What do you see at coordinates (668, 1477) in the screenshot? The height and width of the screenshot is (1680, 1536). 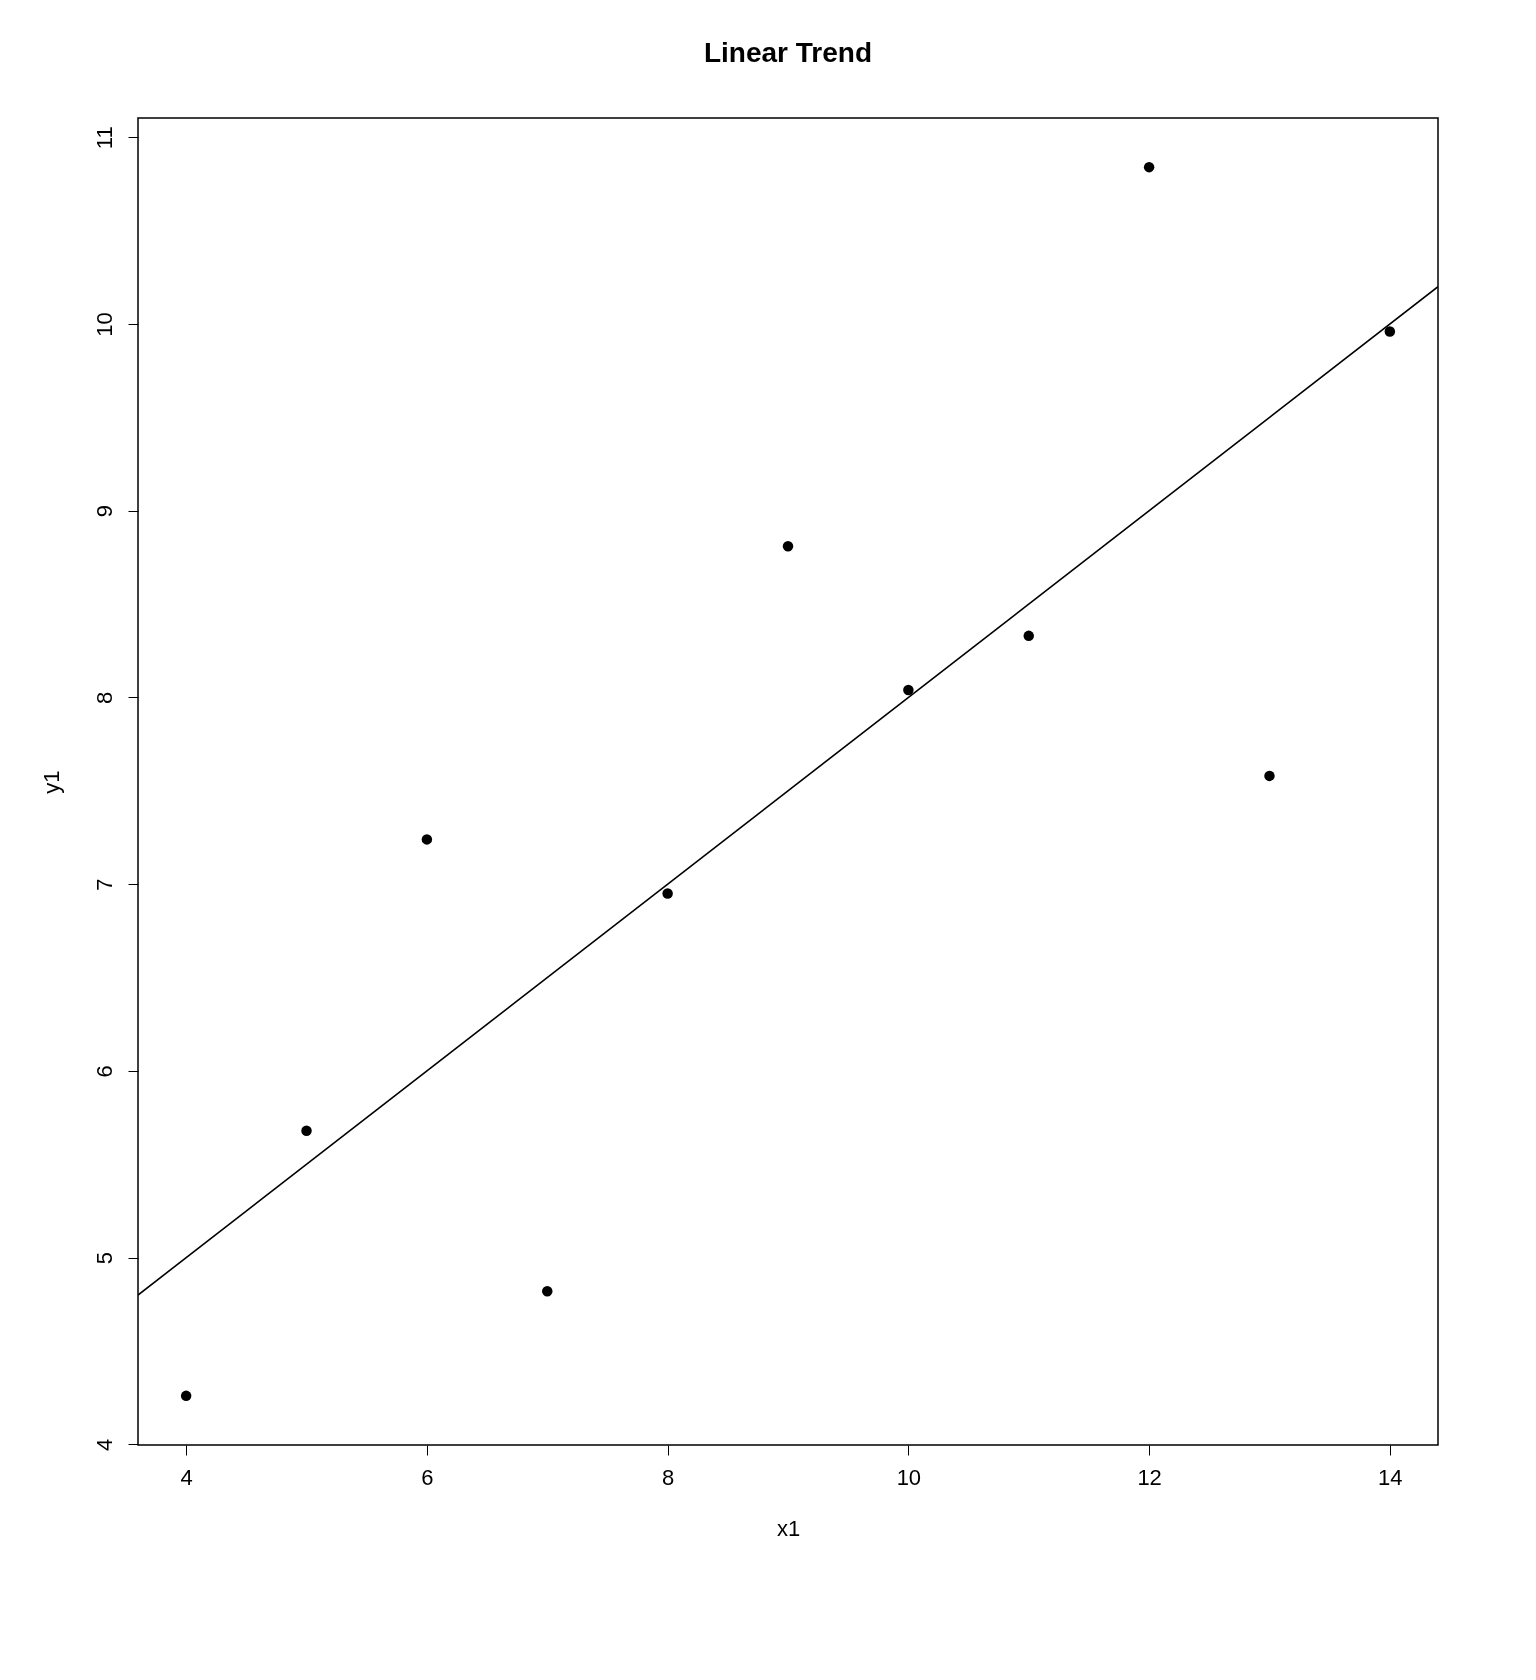 I see `x-tick-label: 8` at bounding box center [668, 1477].